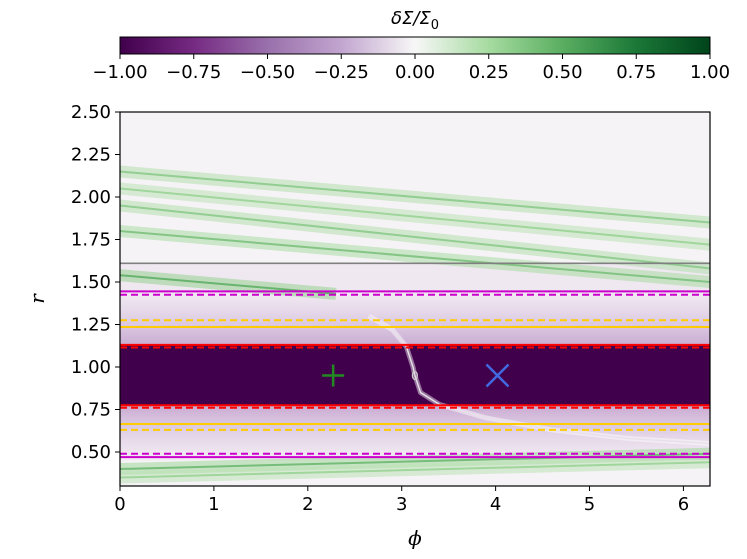 The height and width of the screenshot is (559, 747). I want to click on field-band-upper, so click(415, 317).